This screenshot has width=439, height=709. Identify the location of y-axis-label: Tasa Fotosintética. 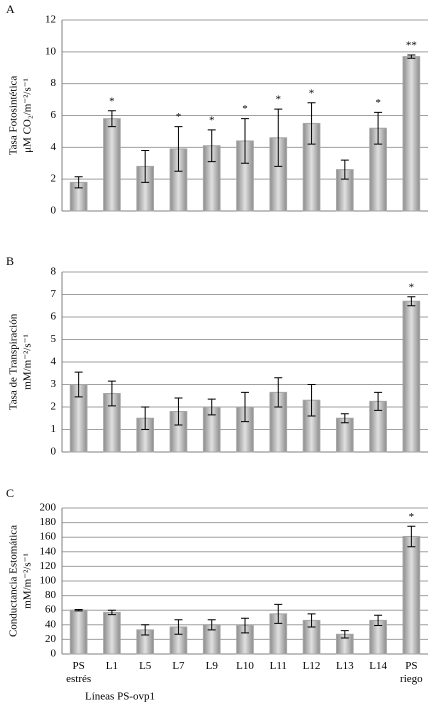
(14, 116).